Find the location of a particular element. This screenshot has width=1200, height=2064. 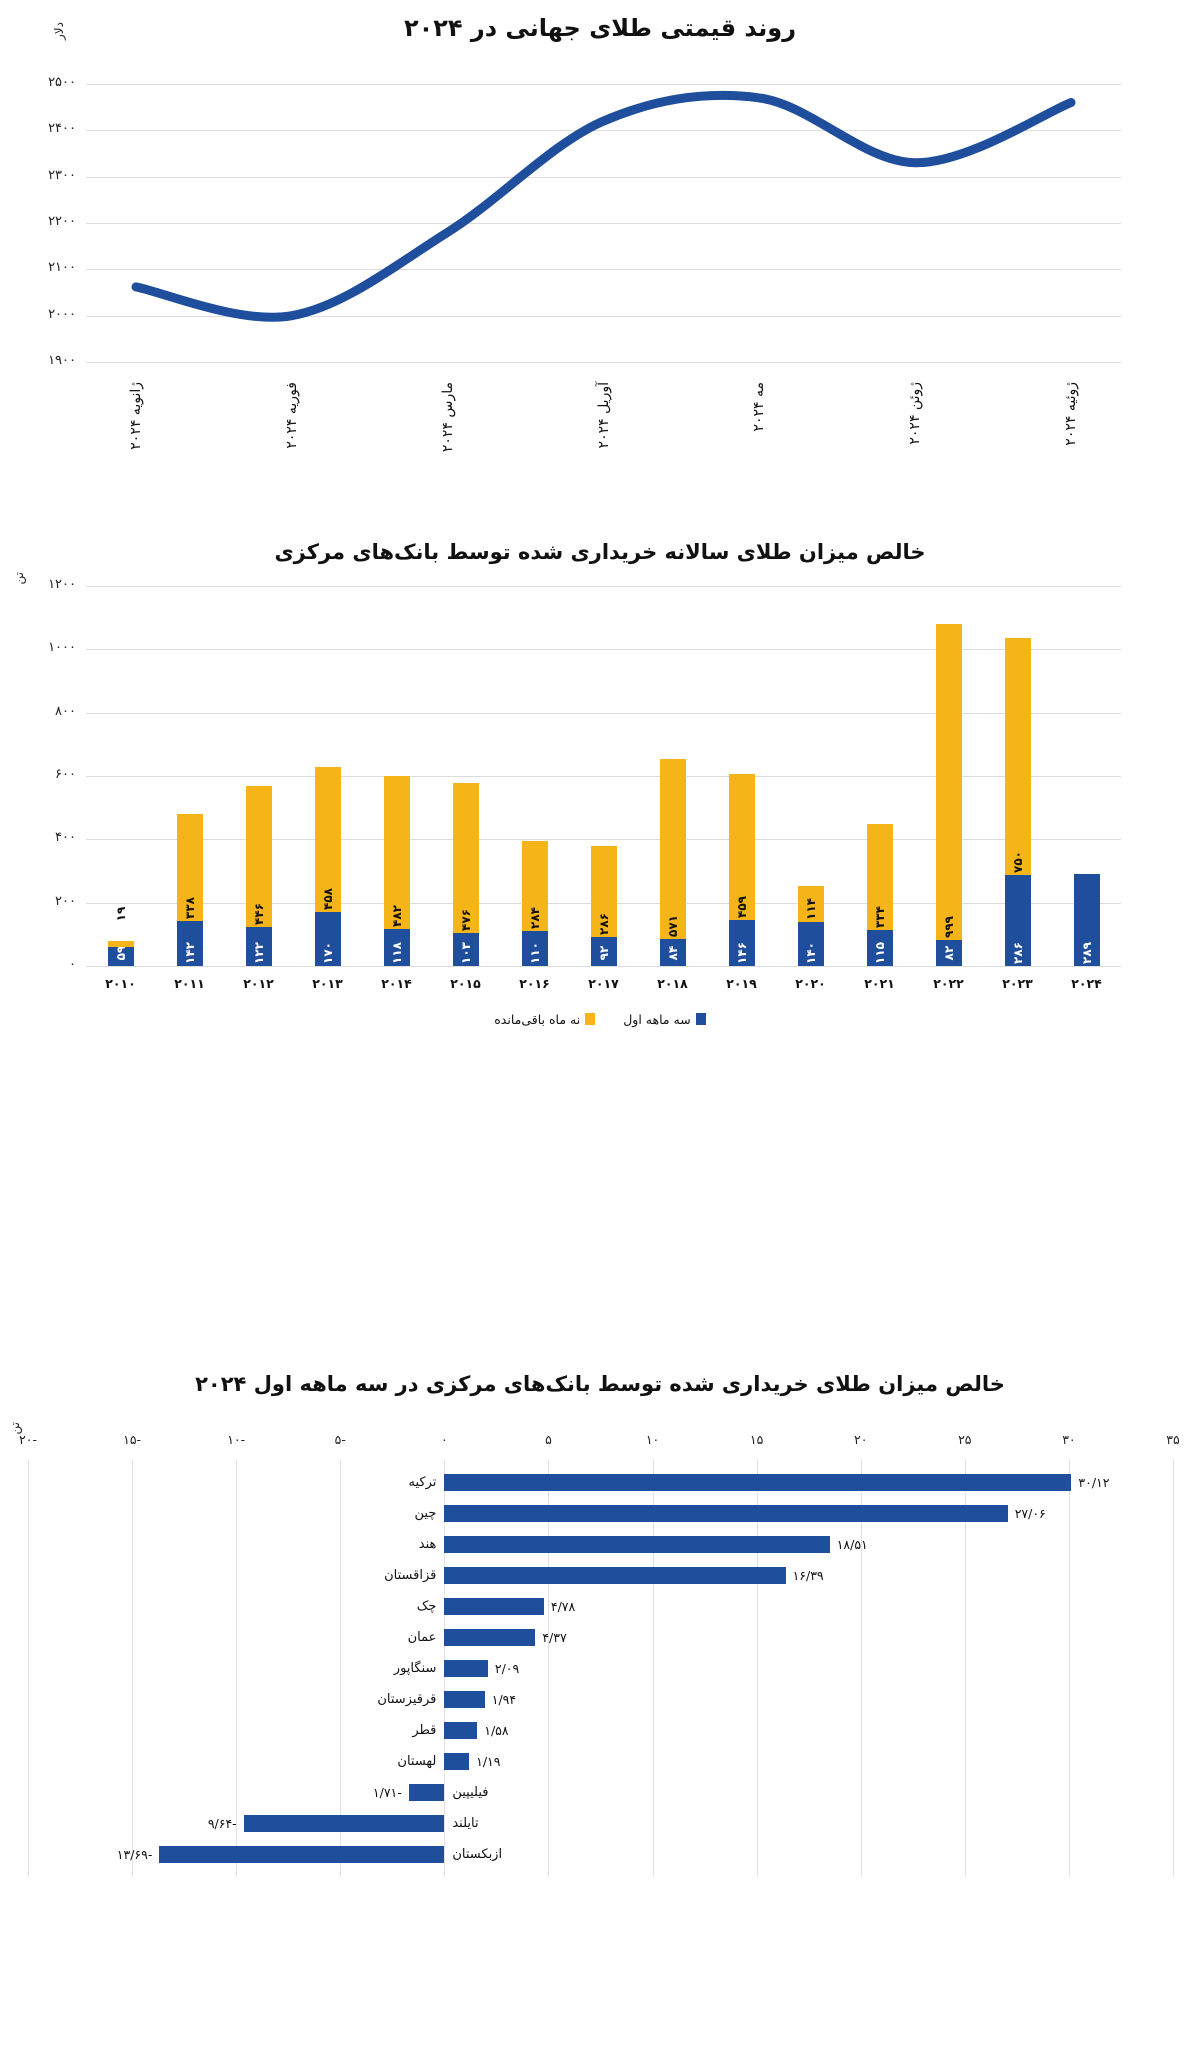

chart2-legend-label: نه ماه باقی‌مانده is located at coordinates (537, 1019).